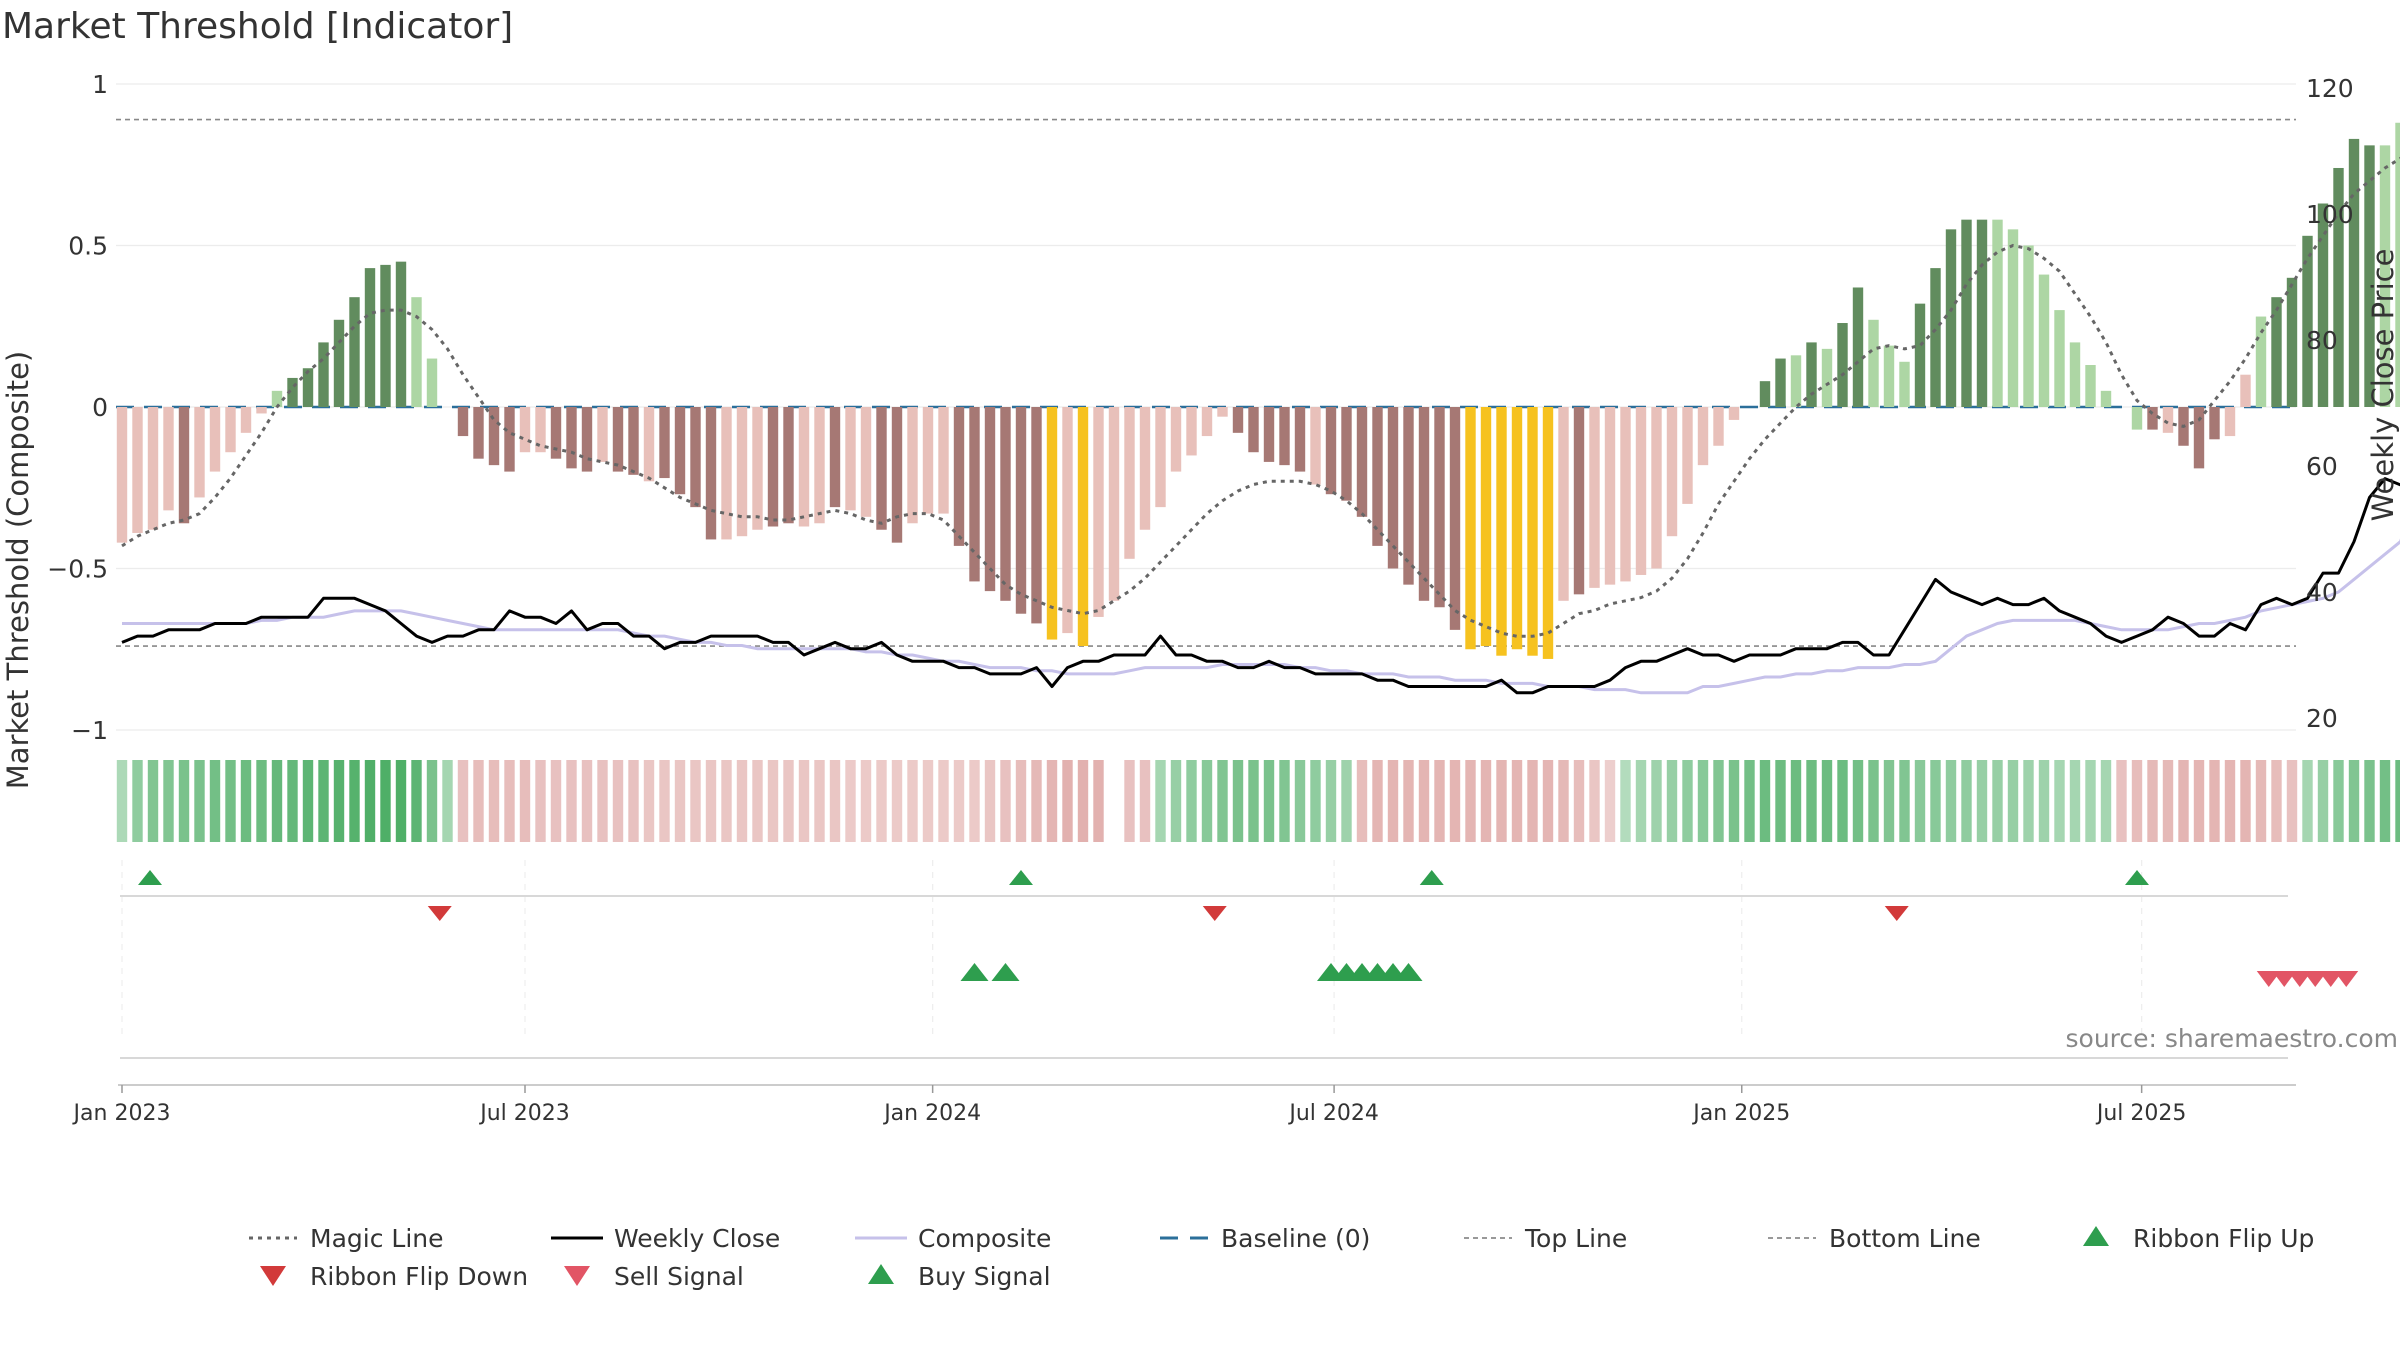  What do you see at coordinates (2141, 1113) in the screenshot?
I see `date-tick-label: Jul 2025` at bounding box center [2141, 1113].